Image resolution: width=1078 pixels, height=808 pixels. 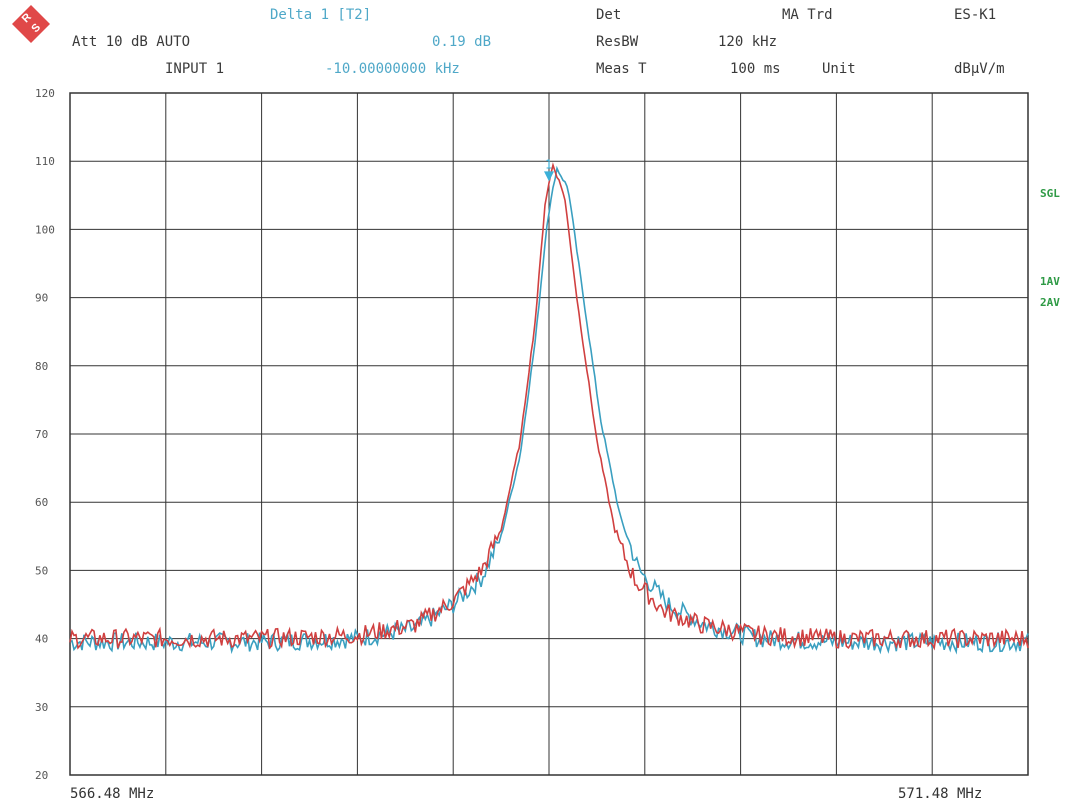 What do you see at coordinates (45, 229) in the screenshot?
I see `y-tick-label: 100` at bounding box center [45, 229].